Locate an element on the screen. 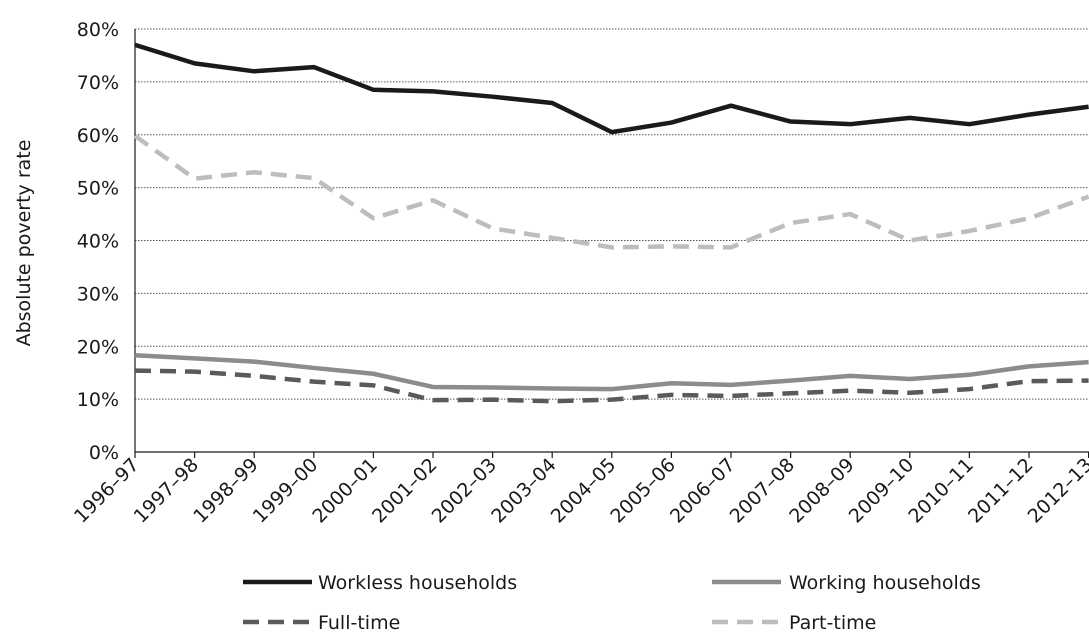 The height and width of the screenshot is (640, 1089). x-tick-label: 2001–02 is located at coordinates (405, 491).